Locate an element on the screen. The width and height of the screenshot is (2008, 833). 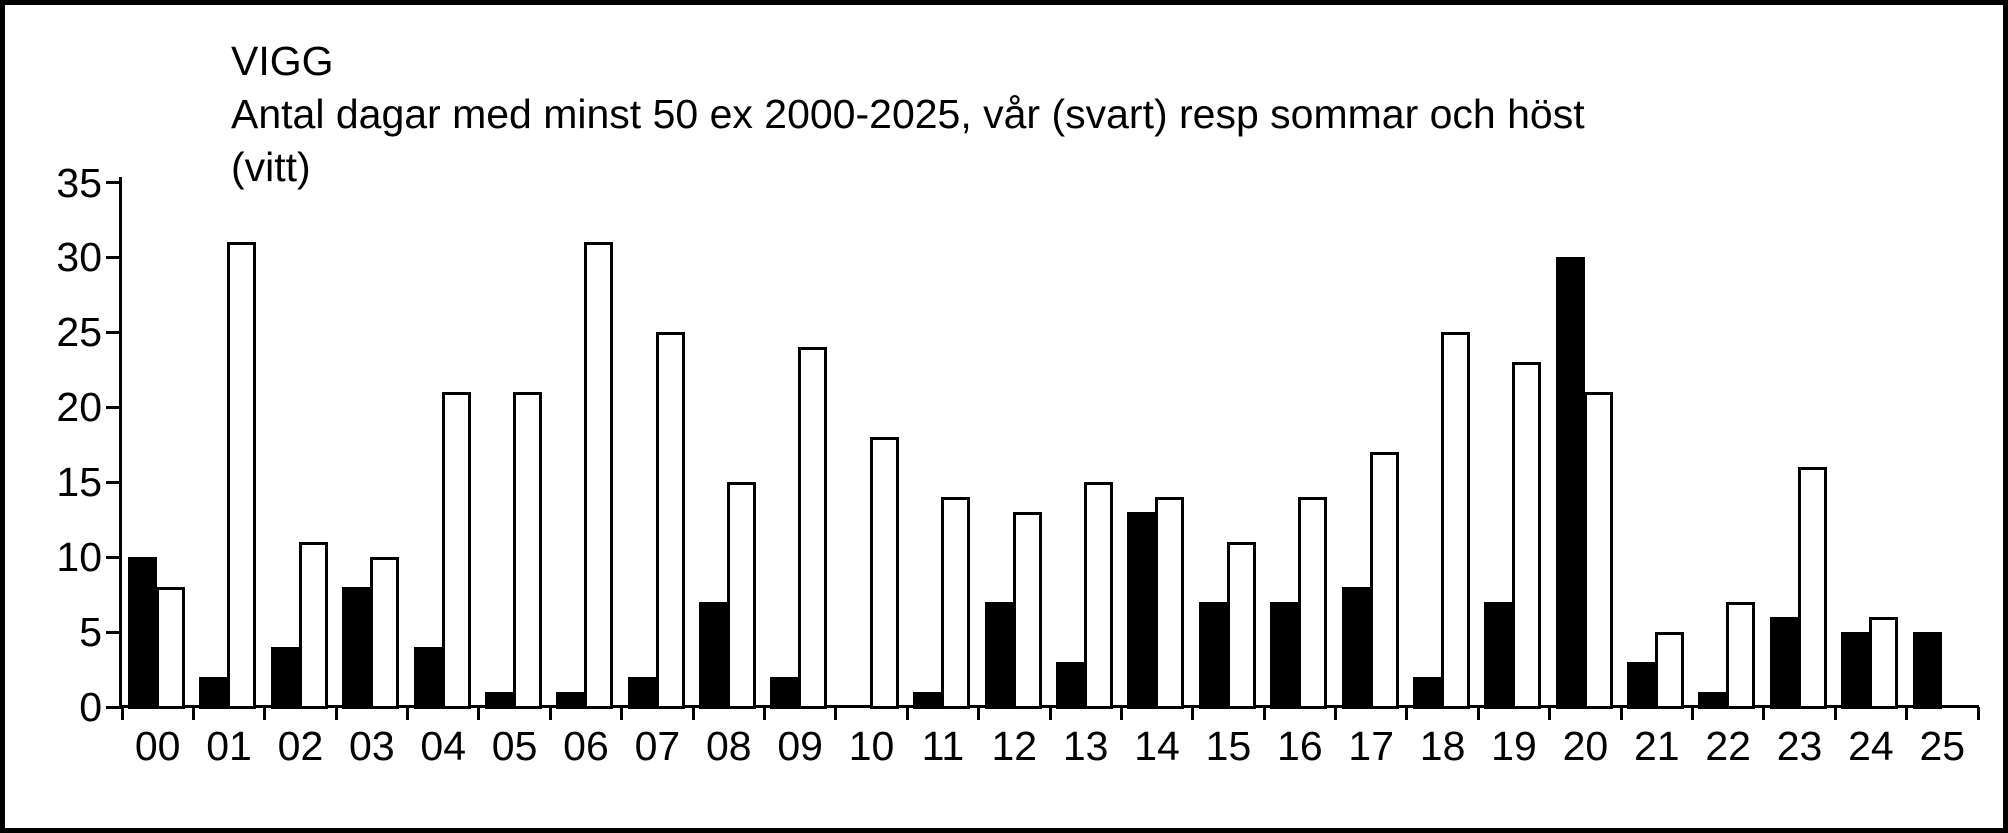
x-axis-label: 11 is located at coordinates (943, 746).